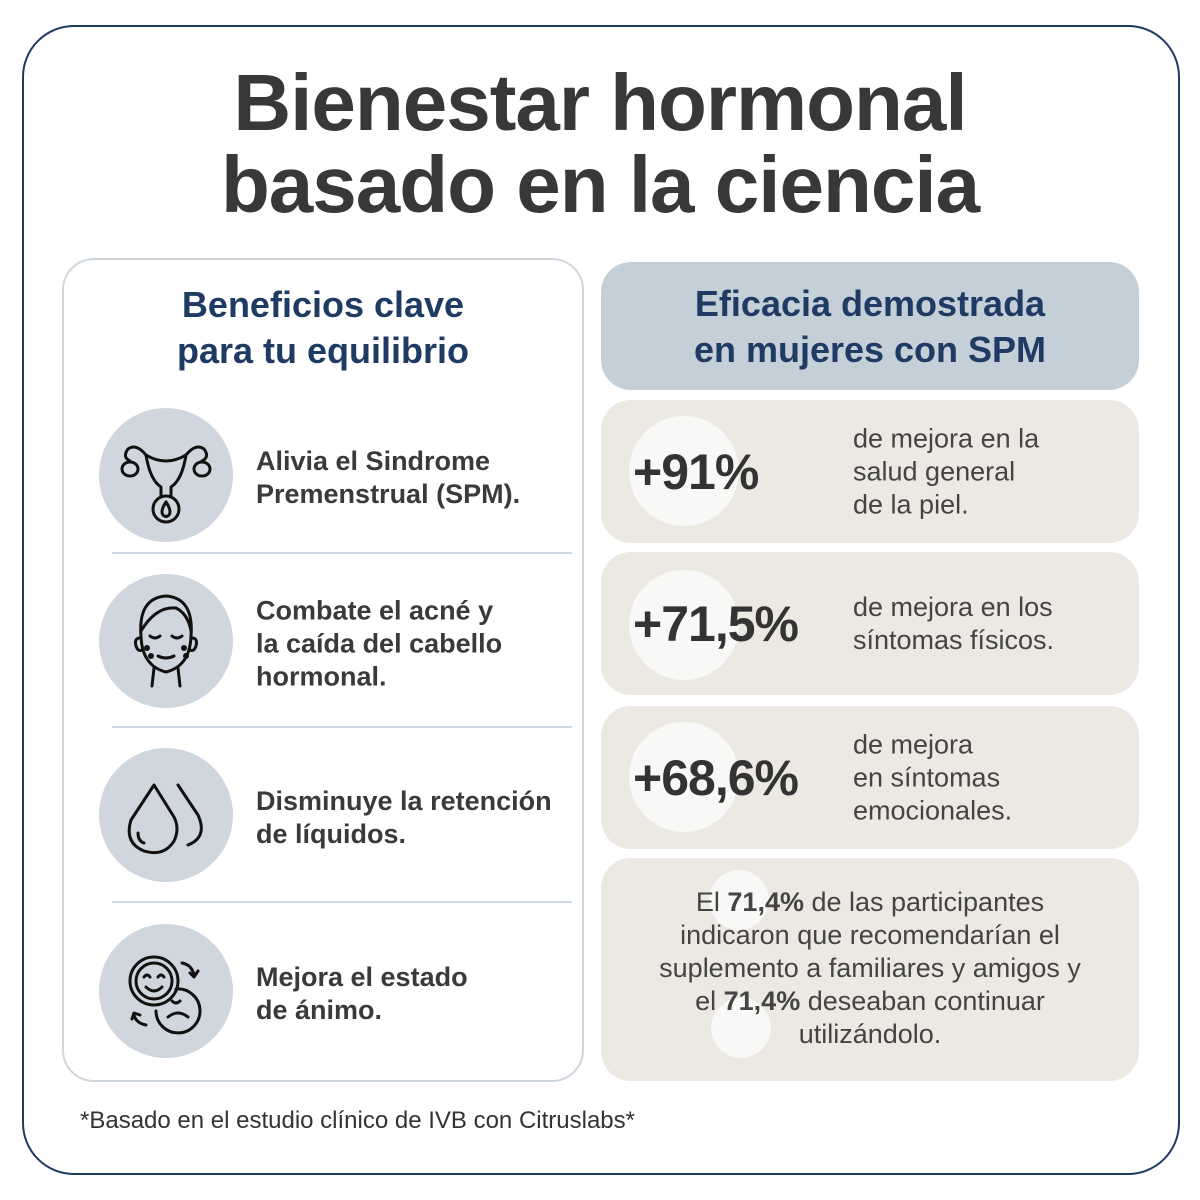 This screenshot has height=1200, width=1200. Describe the element at coordinates (716, 623) in the screenshot. I see `stat-value: +71,5%` at that location.